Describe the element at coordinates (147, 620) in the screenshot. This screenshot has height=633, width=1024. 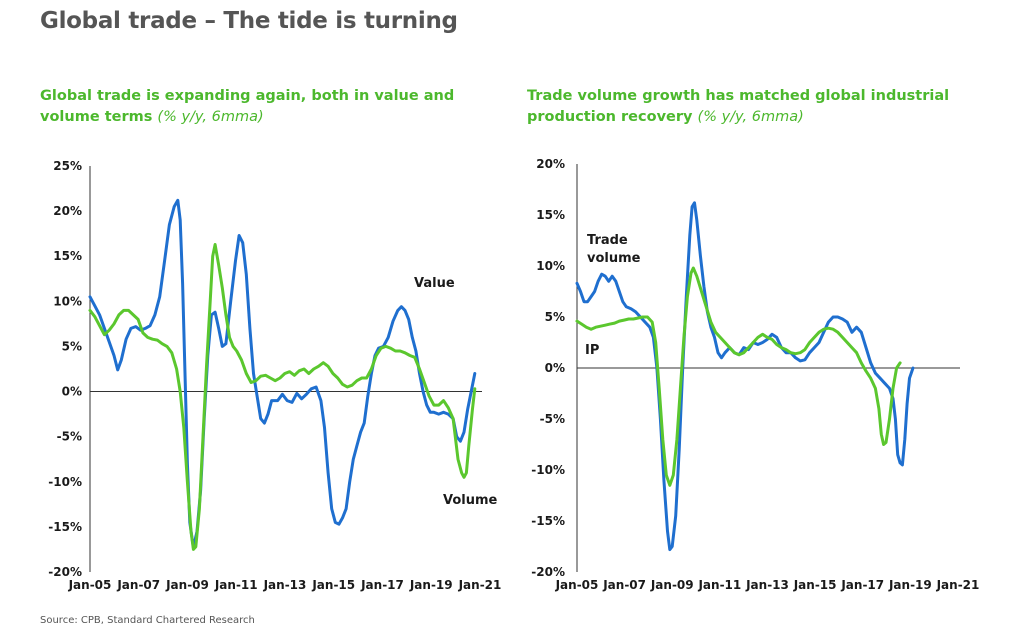
I see `source-note: Source: CPB, Standard Chartered Research` at that location.